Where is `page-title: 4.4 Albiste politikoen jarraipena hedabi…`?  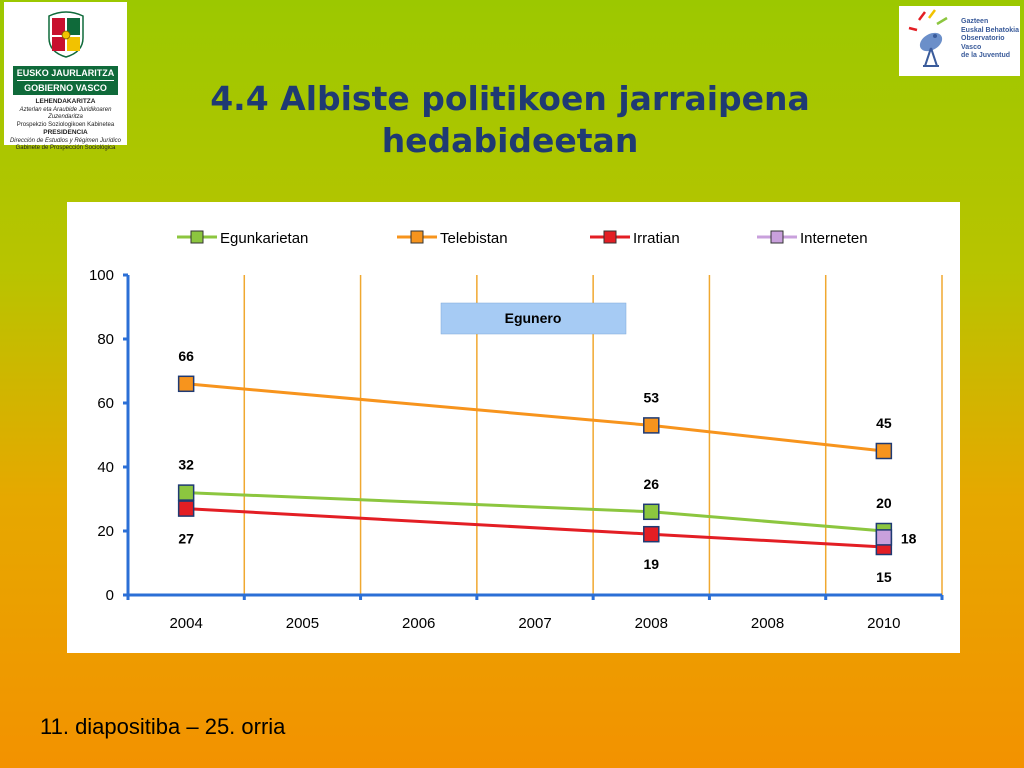
page-title: 4.4 Albiste politikoen jarraipena hedabi… is located at coordinates (510, 119).